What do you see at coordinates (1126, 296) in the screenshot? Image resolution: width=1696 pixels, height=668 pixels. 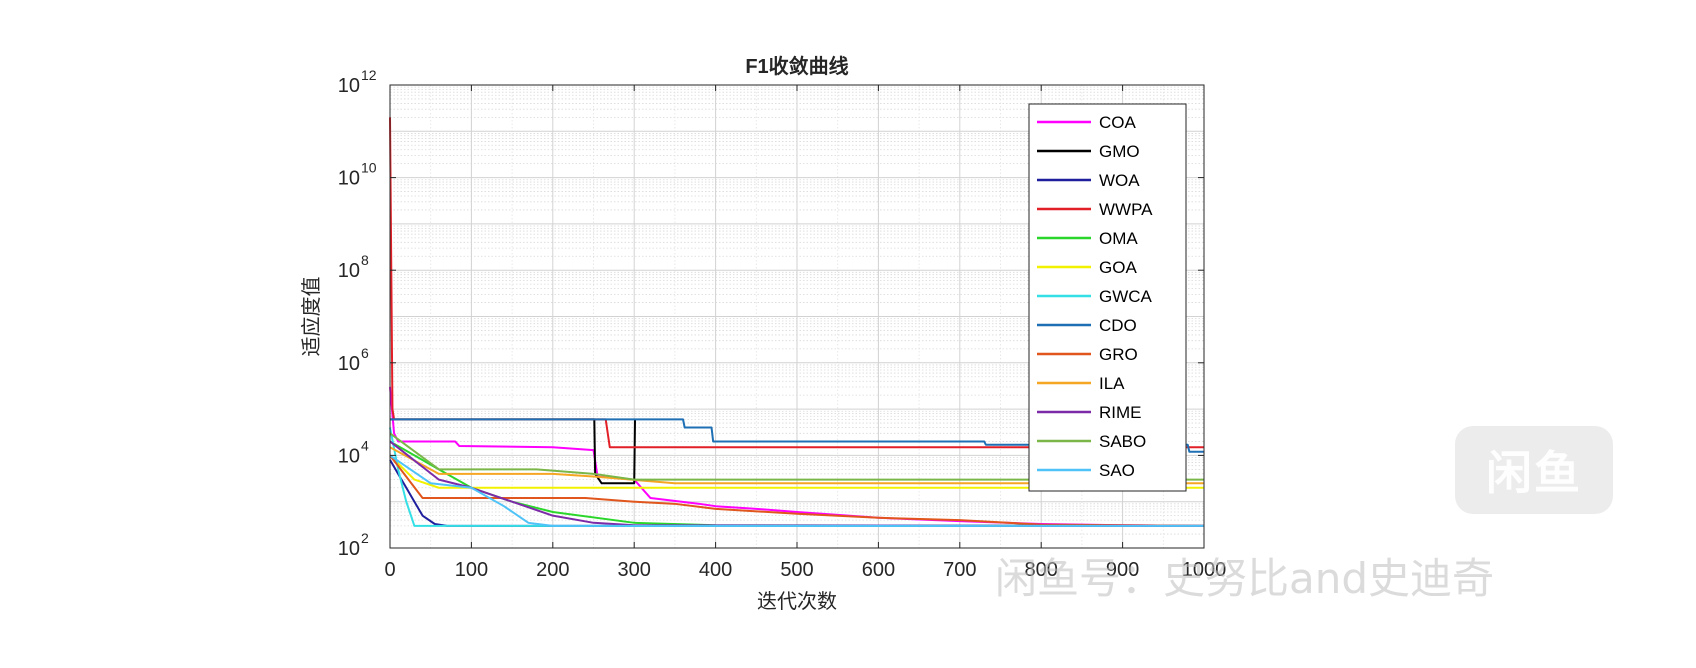 I see `legend-label-gwca: GWCA` at bounding box center [1126, 296].